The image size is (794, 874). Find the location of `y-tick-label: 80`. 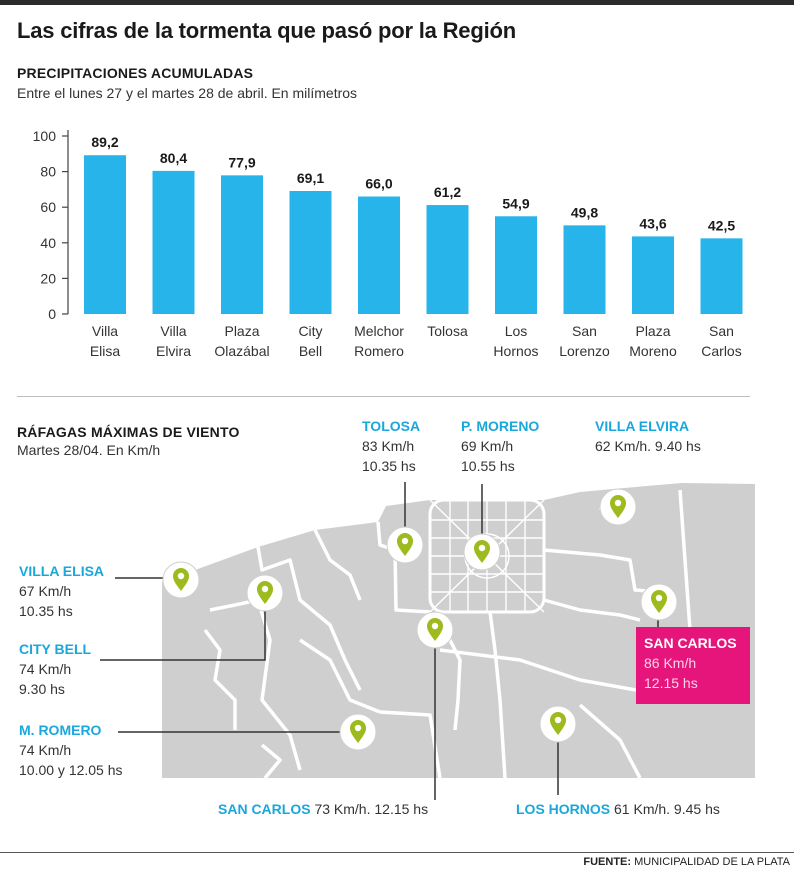

y-tick-label: 80 is located at coordinates (48, 172).